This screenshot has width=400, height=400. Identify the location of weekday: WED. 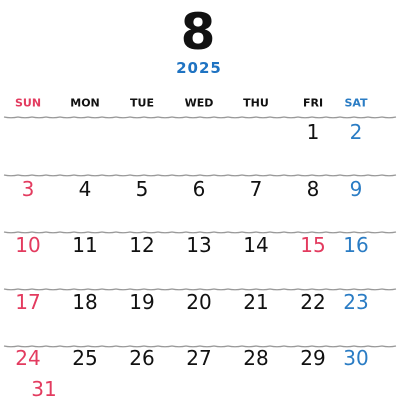
(199, 103).